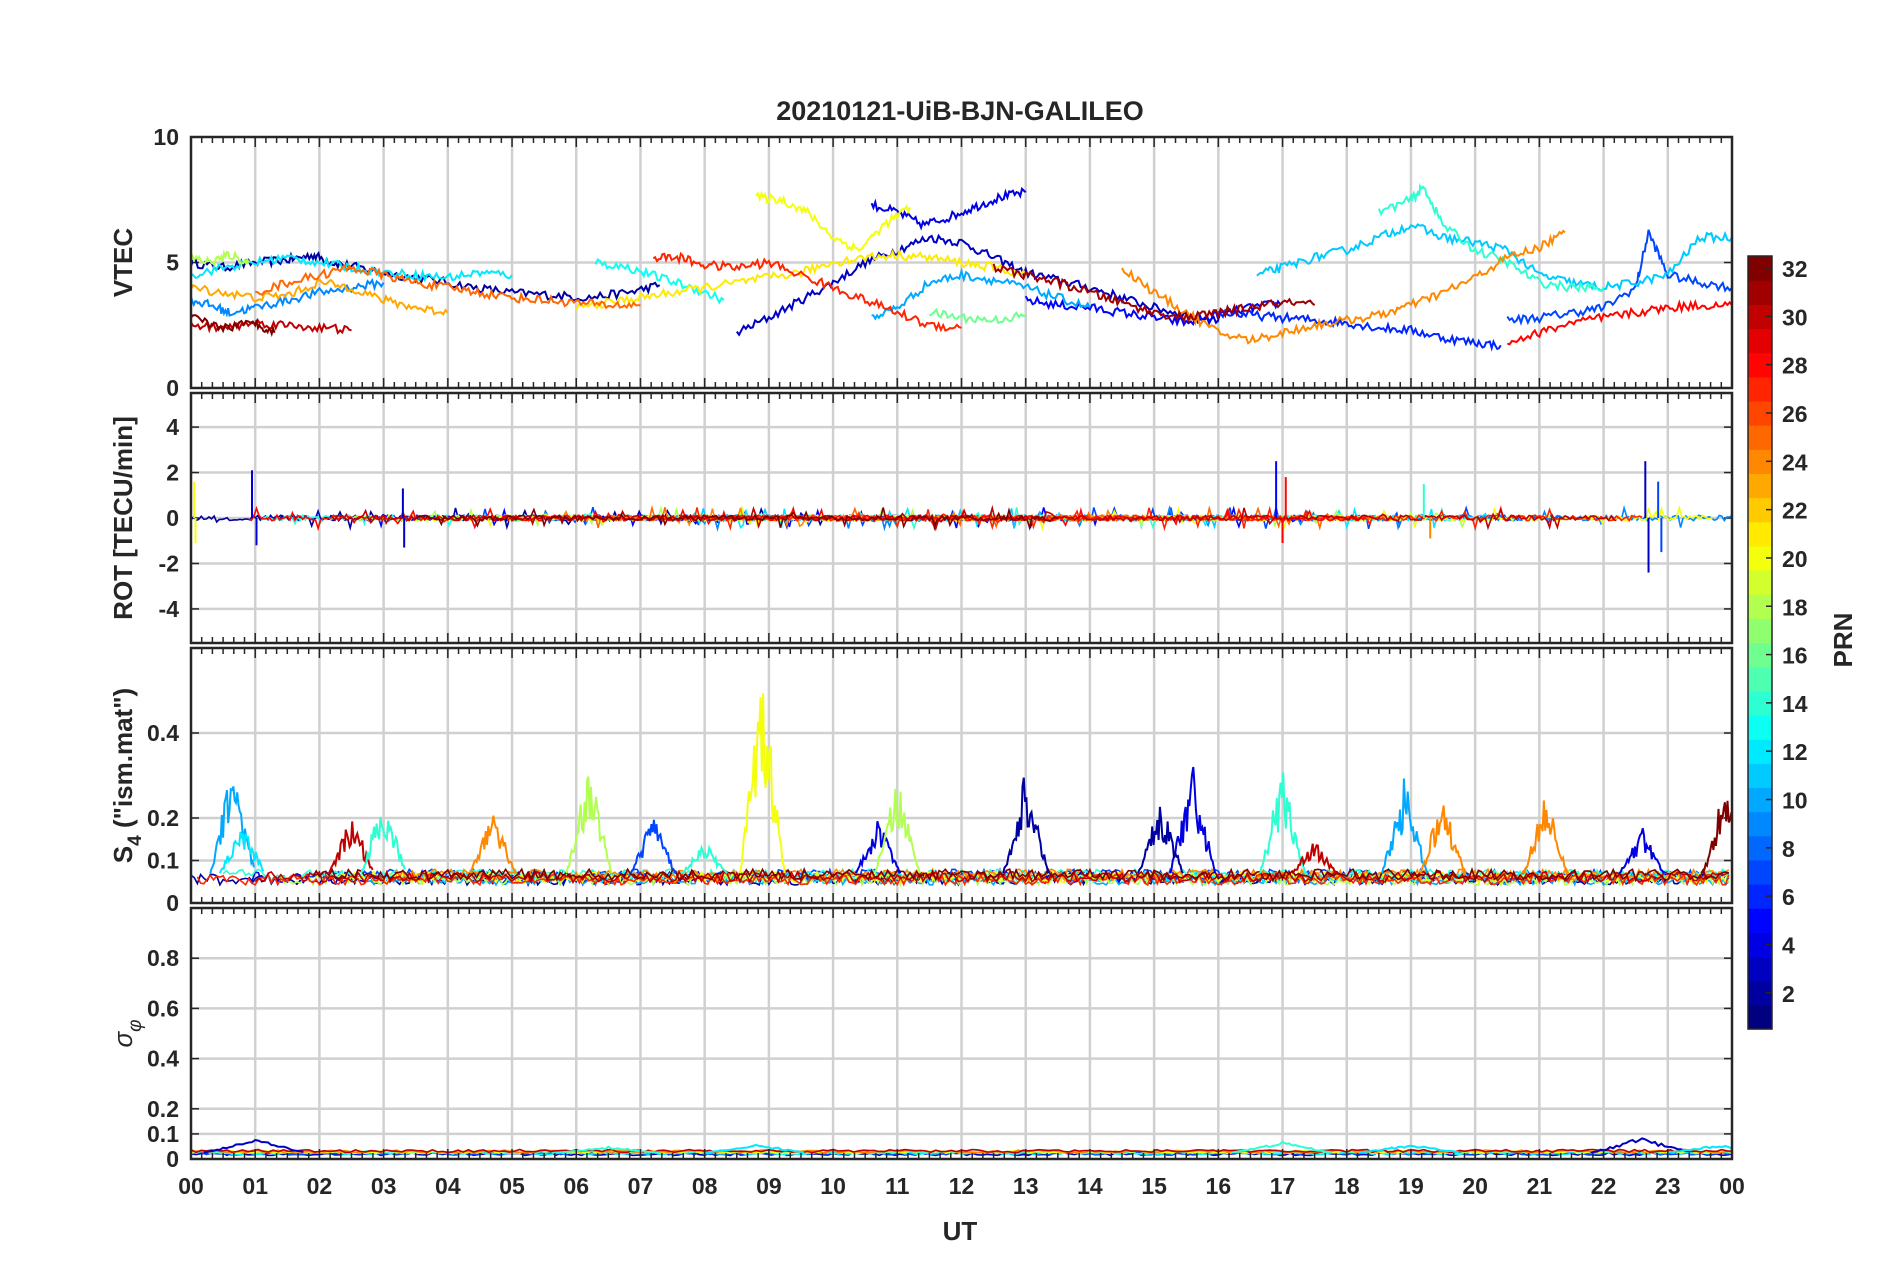 This screenshot has width=1902, height=1272. What do you see at coordinates (1795, 607) in the screenshot?
I see `colorbar-tick-label: 18` at bounding box center [1795, 607].